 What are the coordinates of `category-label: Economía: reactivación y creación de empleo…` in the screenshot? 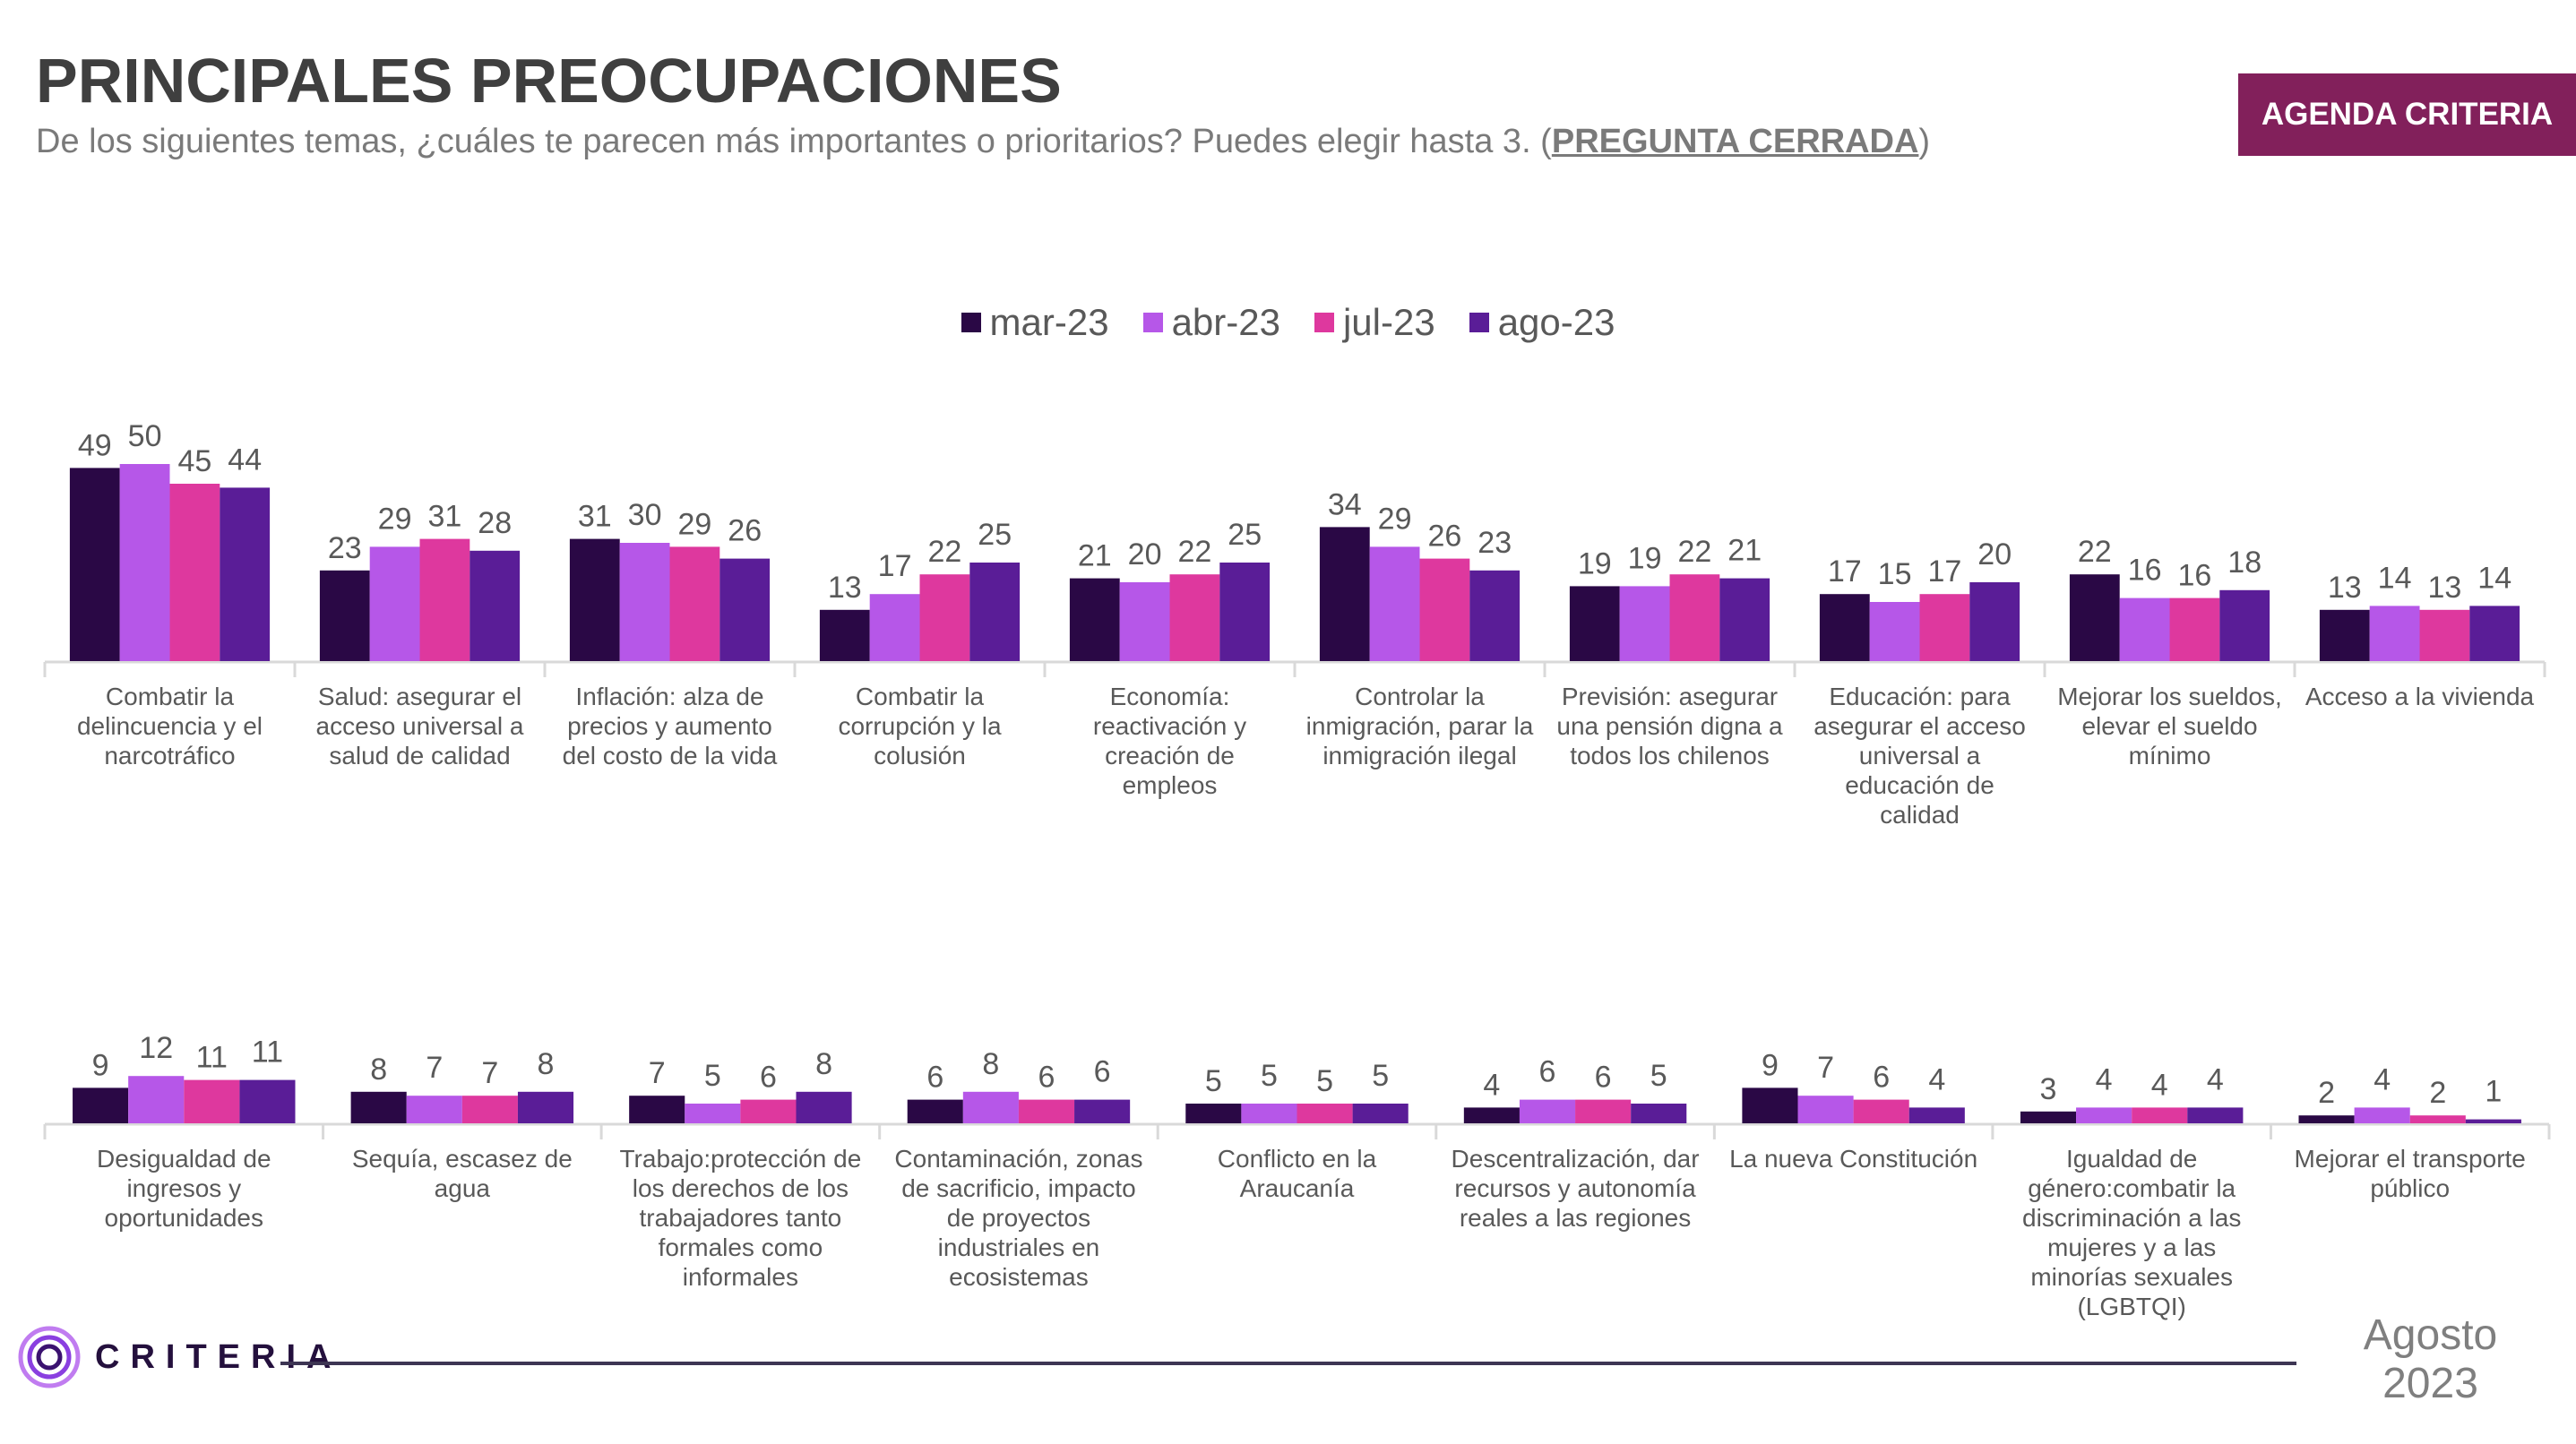 It's located at (1169, 741).